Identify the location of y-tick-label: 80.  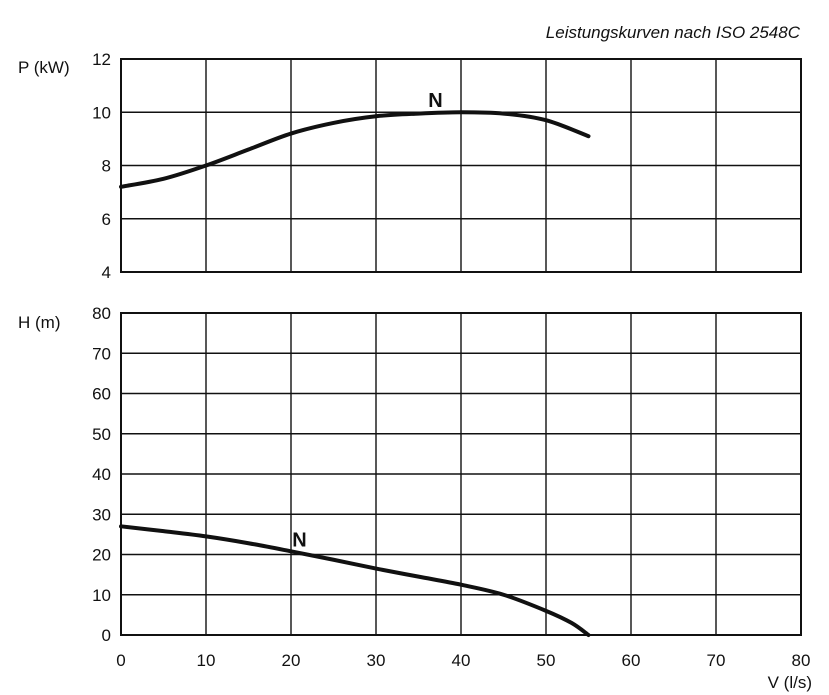
(101, 313).